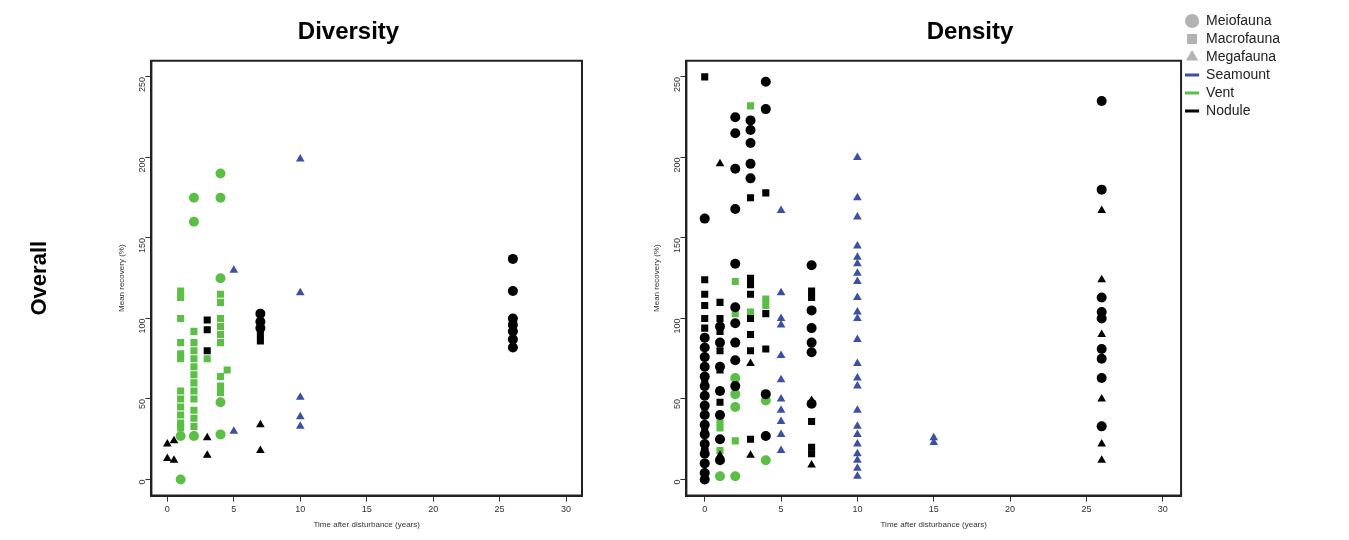 This screenshot has height=540, width=1349. What do you see at coordinates (1220, 91) in the screenshot?
I see `legend-label: Vent` at bounding box center [1220, 91].